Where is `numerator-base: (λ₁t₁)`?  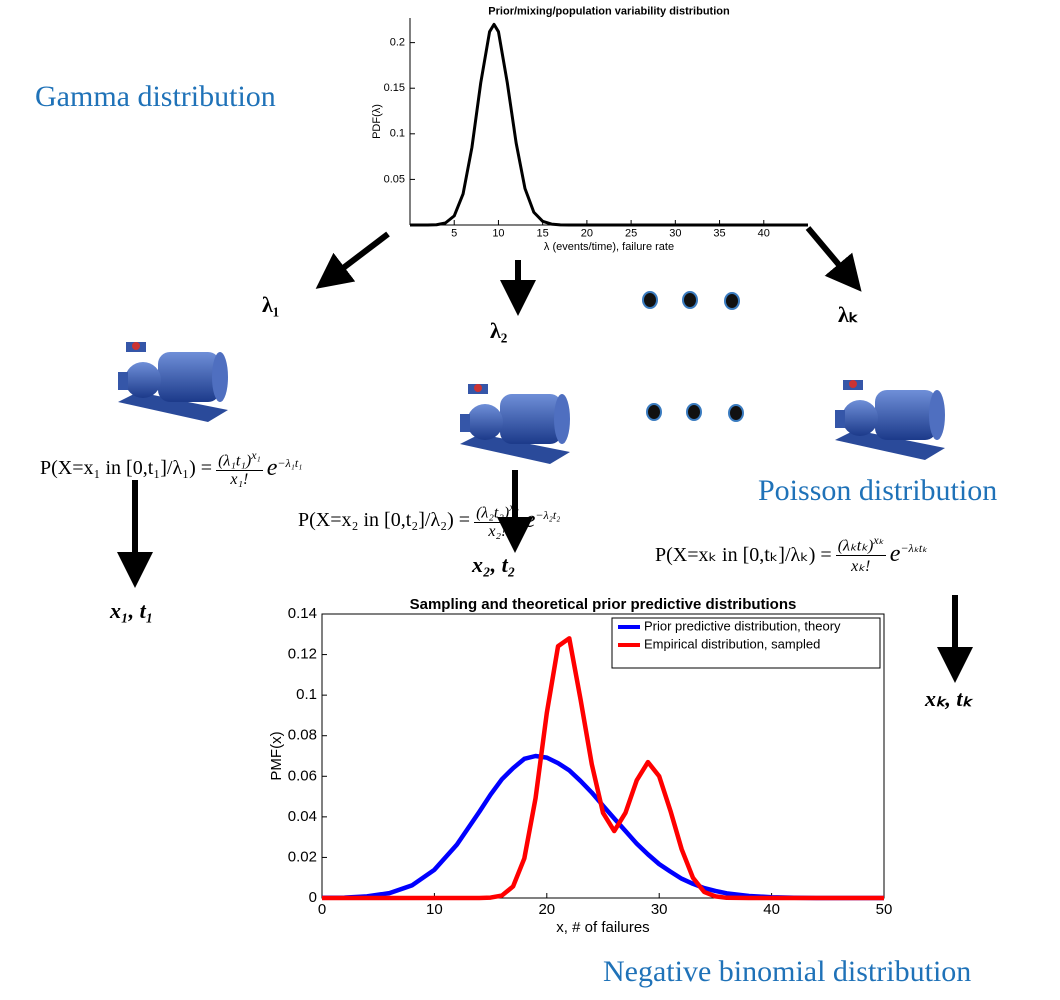 numerator-base: (λ₁t₁) is located at coordinates (235, 461).